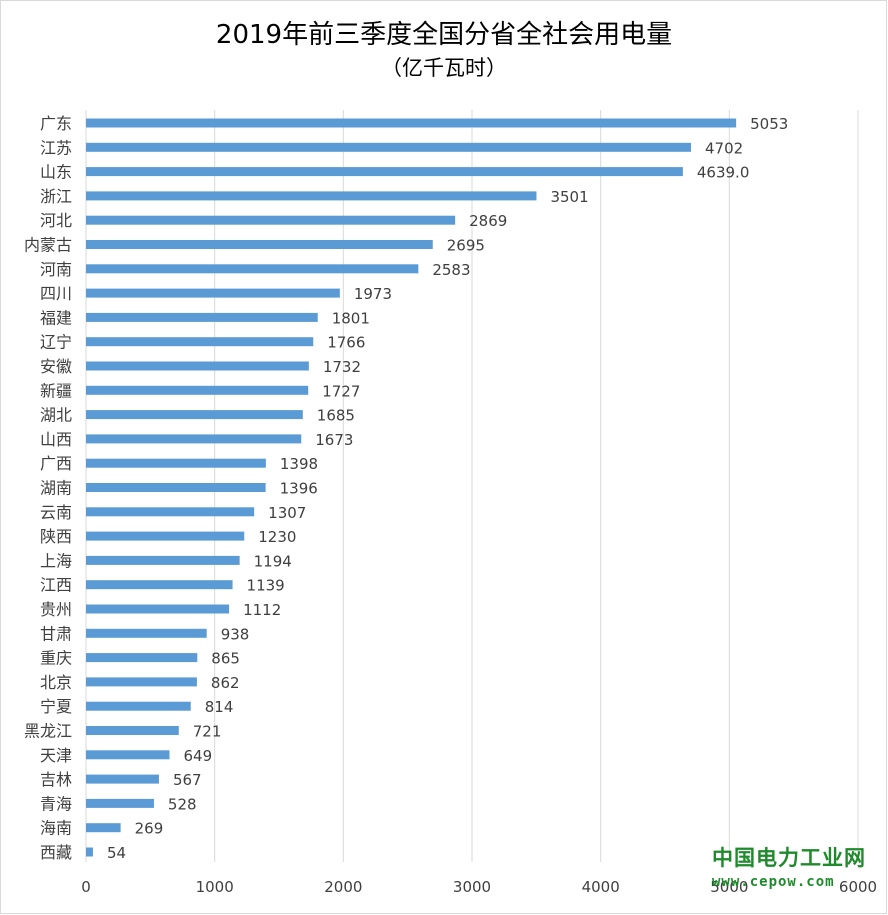 This screenshot has width=888, height=915. What do you see at coordinates (56, 512) in the screenshot?
I see `category-label: 云南` at bounding box center [56, 512].